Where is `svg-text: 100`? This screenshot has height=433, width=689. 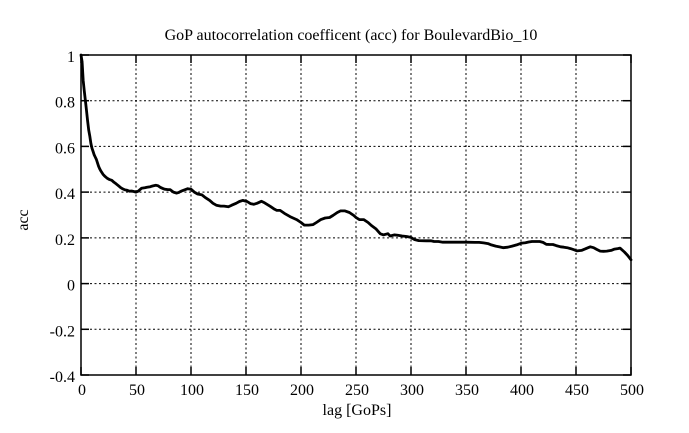 svg-text: 100 is located at coordinates (192, 390).